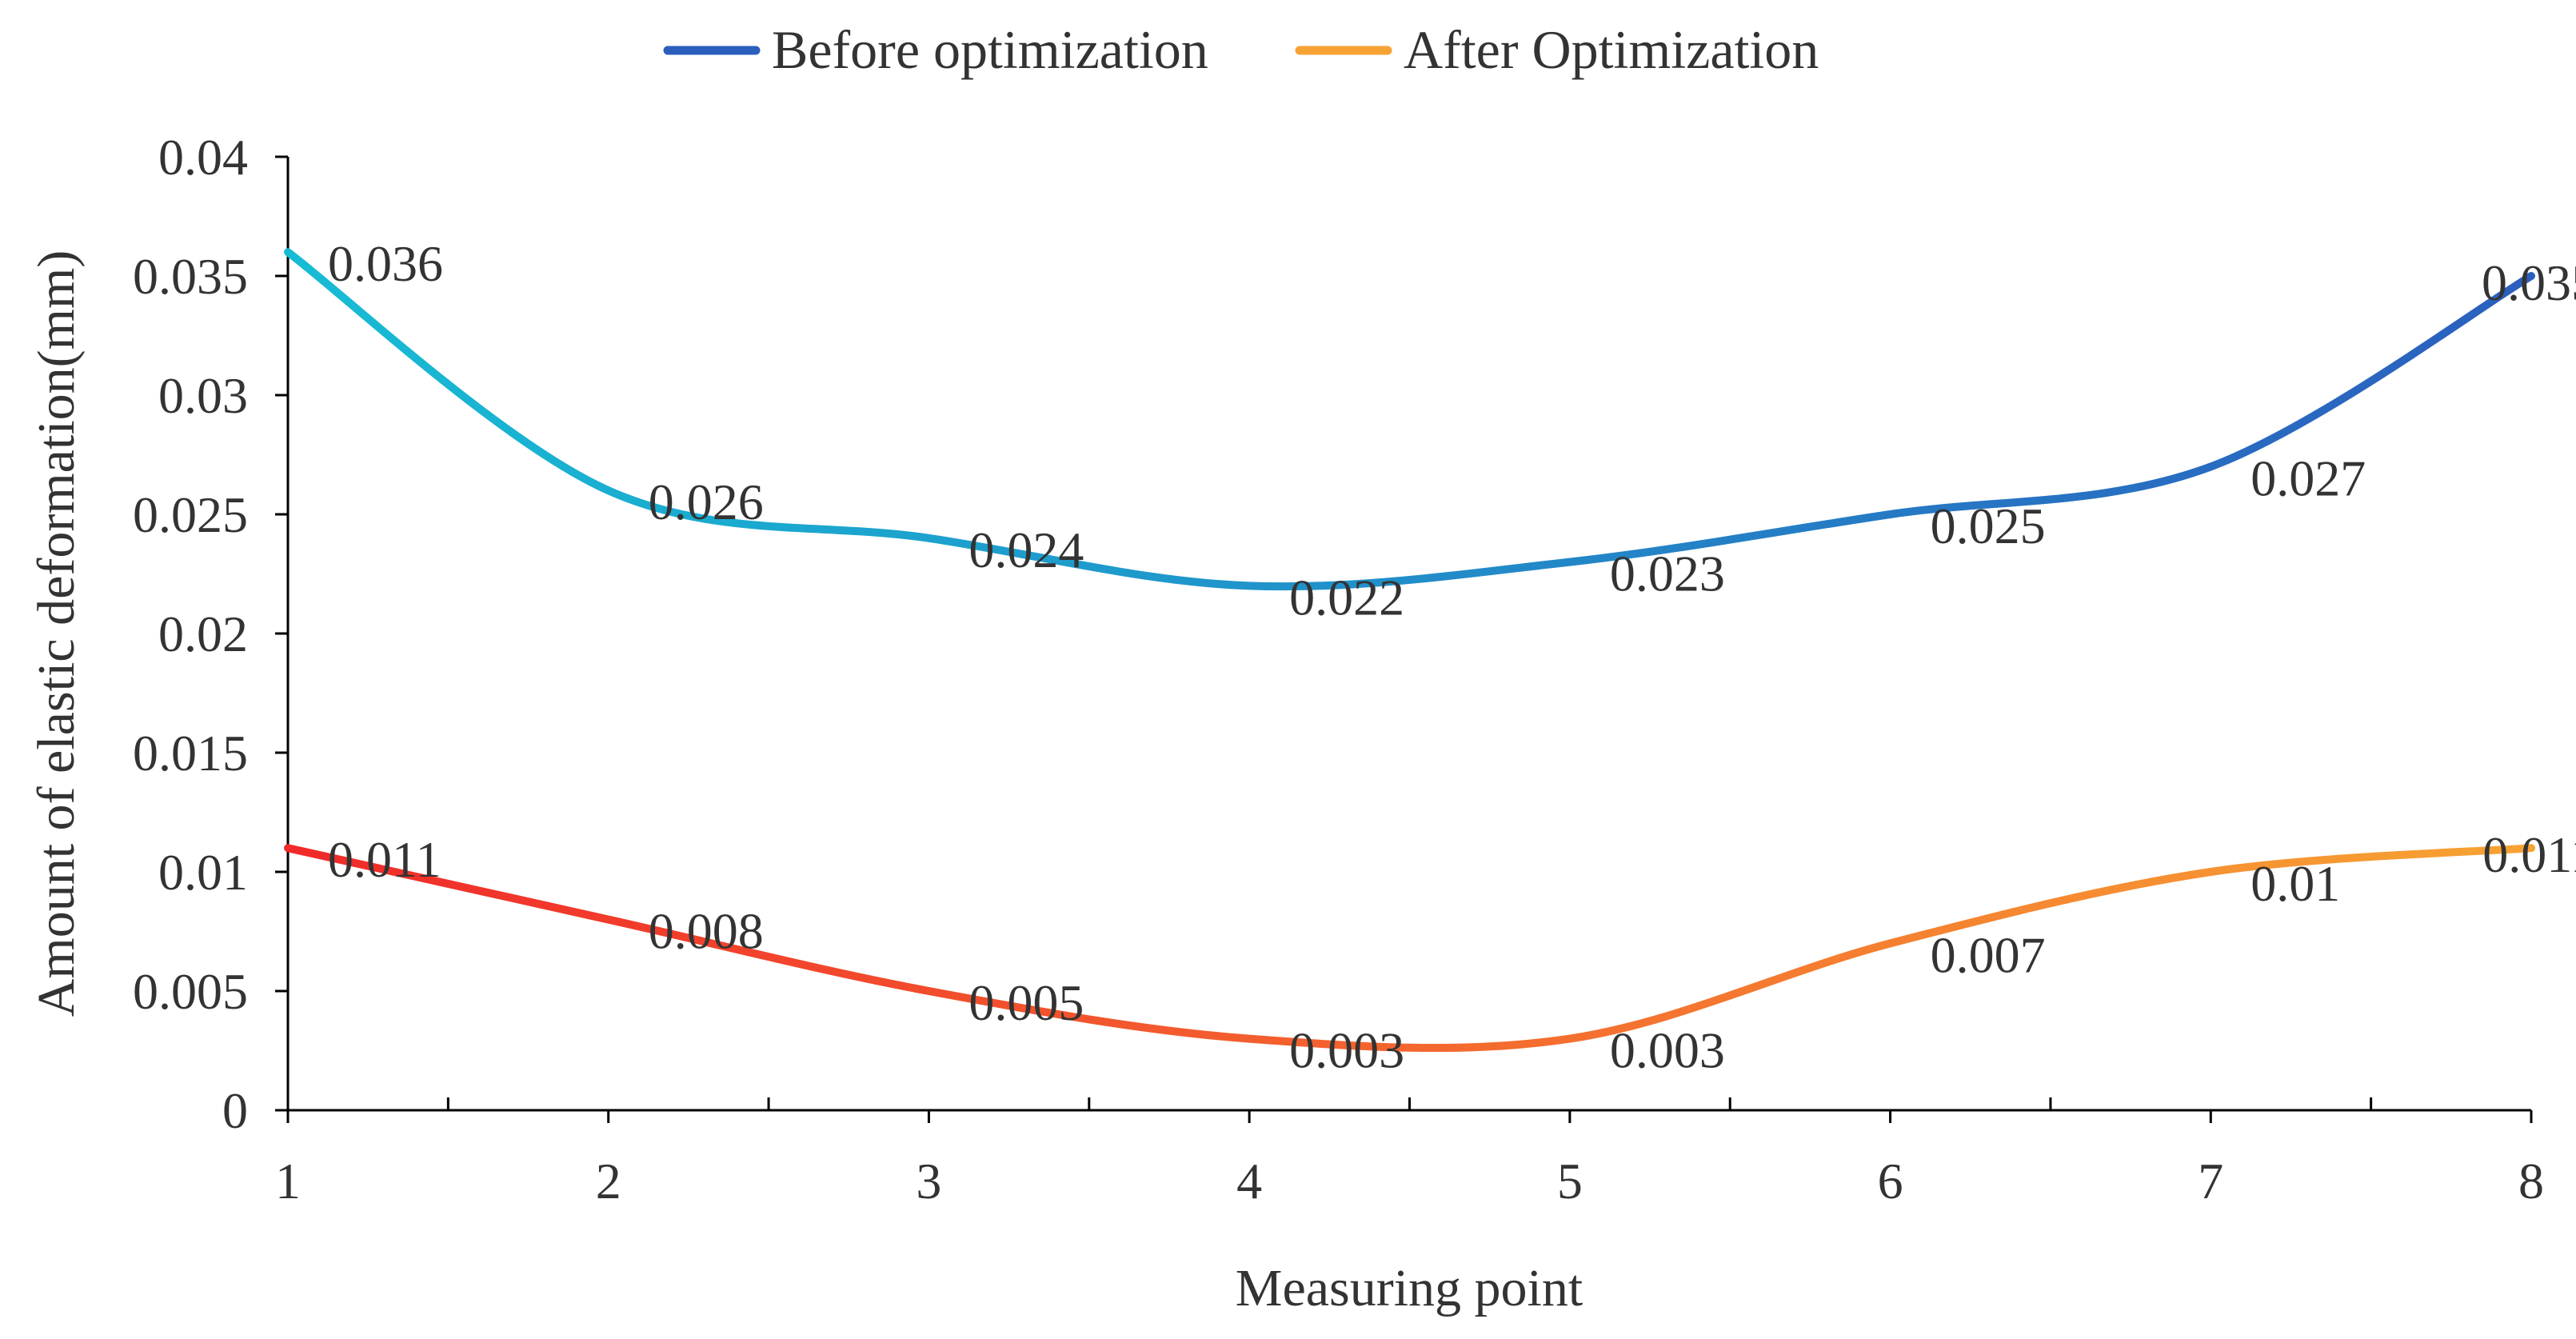 The image size is (2576, 1339). Describe the element at coordinates (191, 514) in the screenshot. I see `y-tick-label: 0.025` at that location.